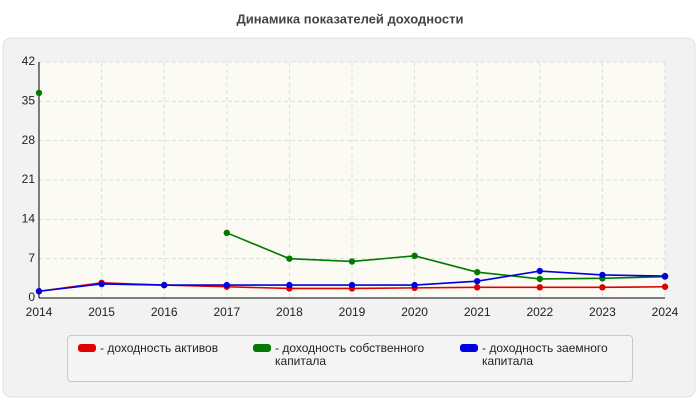 This screenshot has width=700, height=400. I want to click on y-tick-label: 28, so click(29, 140).